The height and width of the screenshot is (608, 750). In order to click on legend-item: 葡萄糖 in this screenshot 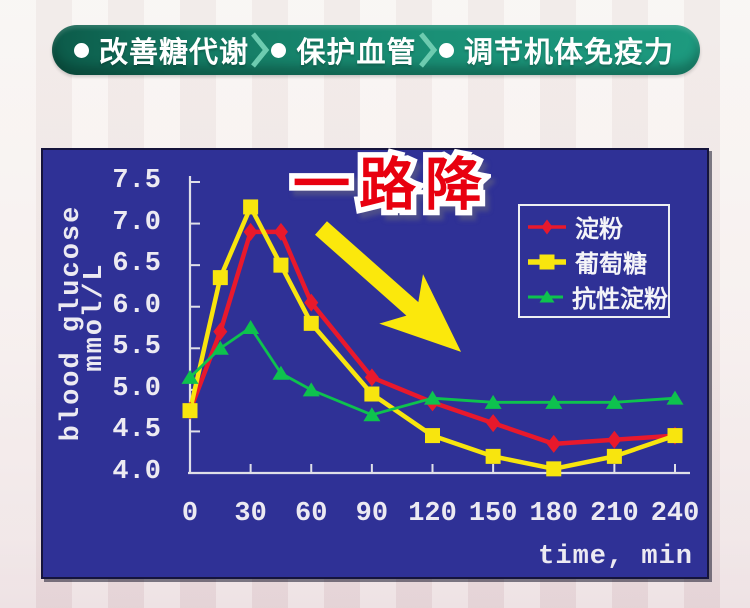, I will do `click(598, 261)`.